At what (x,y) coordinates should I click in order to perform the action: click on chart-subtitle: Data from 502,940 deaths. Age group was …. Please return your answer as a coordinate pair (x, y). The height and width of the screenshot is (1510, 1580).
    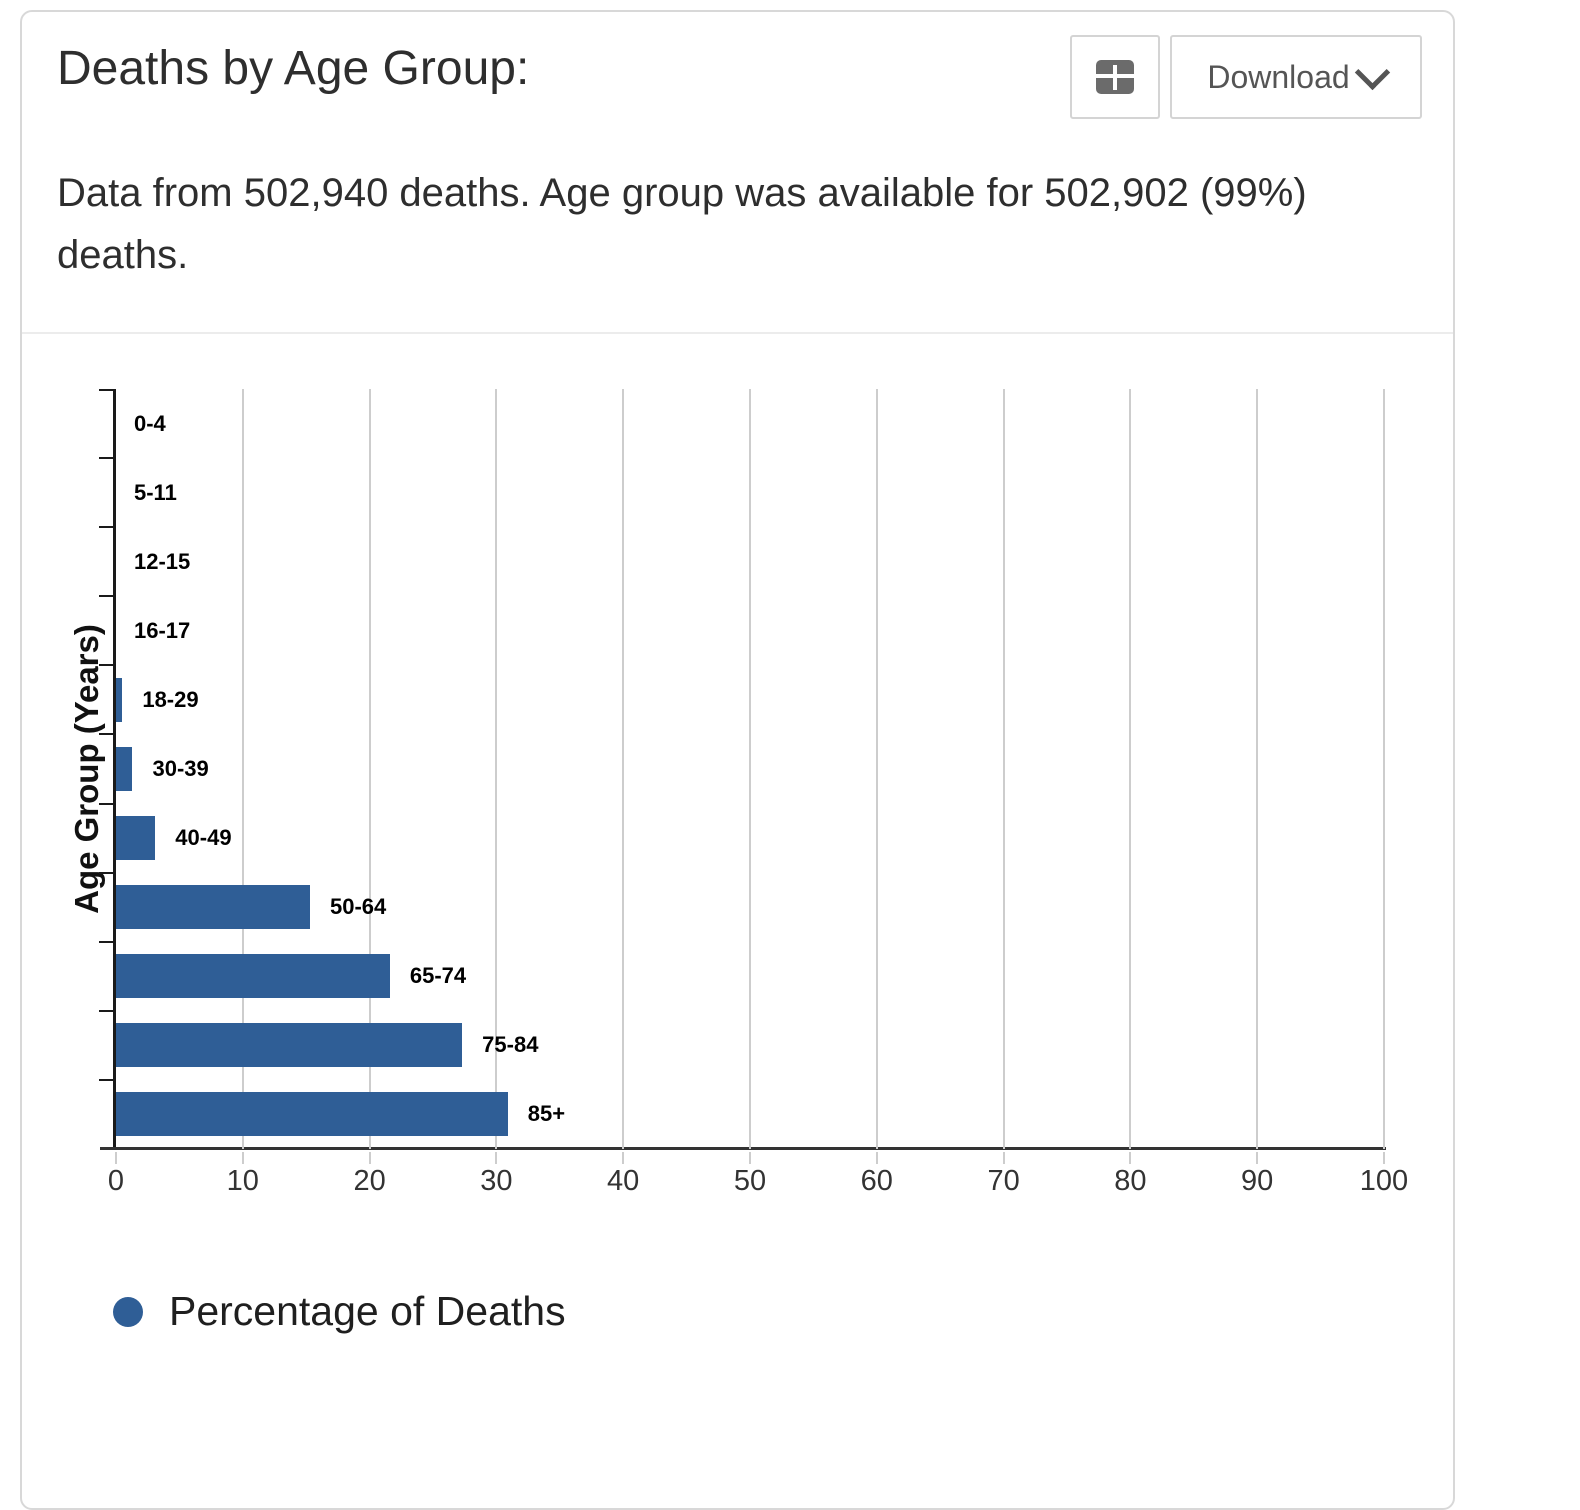
    Looking at the image, I should click on (682, 224).